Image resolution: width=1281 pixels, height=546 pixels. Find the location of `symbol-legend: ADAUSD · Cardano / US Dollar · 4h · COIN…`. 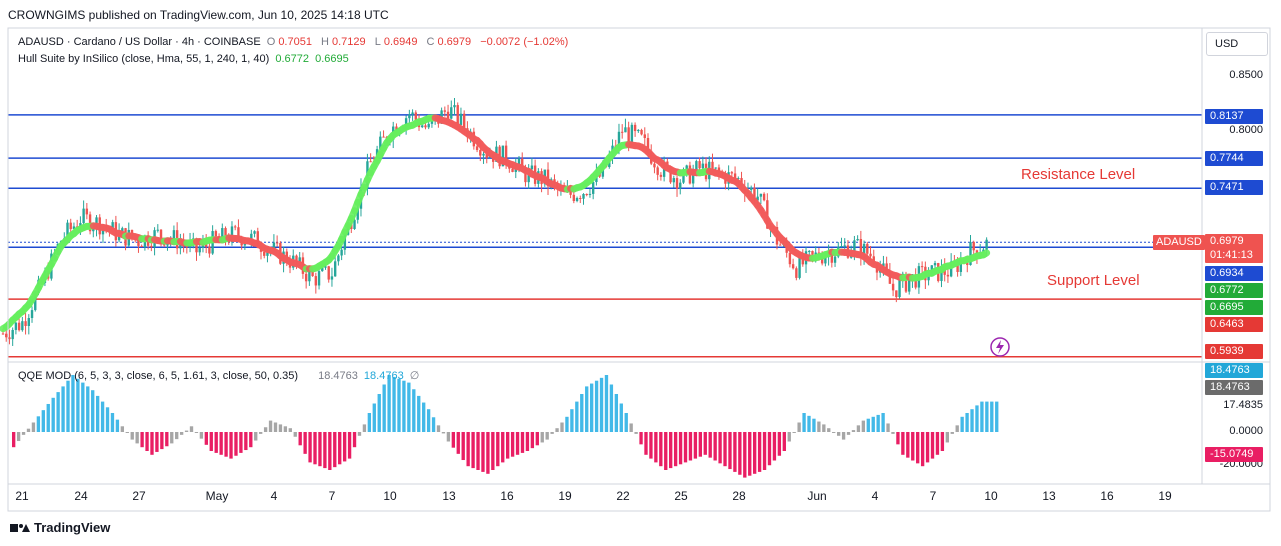

symbol-legend: ADAUSD · Cardano / US Dollar · 4h · COIN… is located at coordinates (294, 42).